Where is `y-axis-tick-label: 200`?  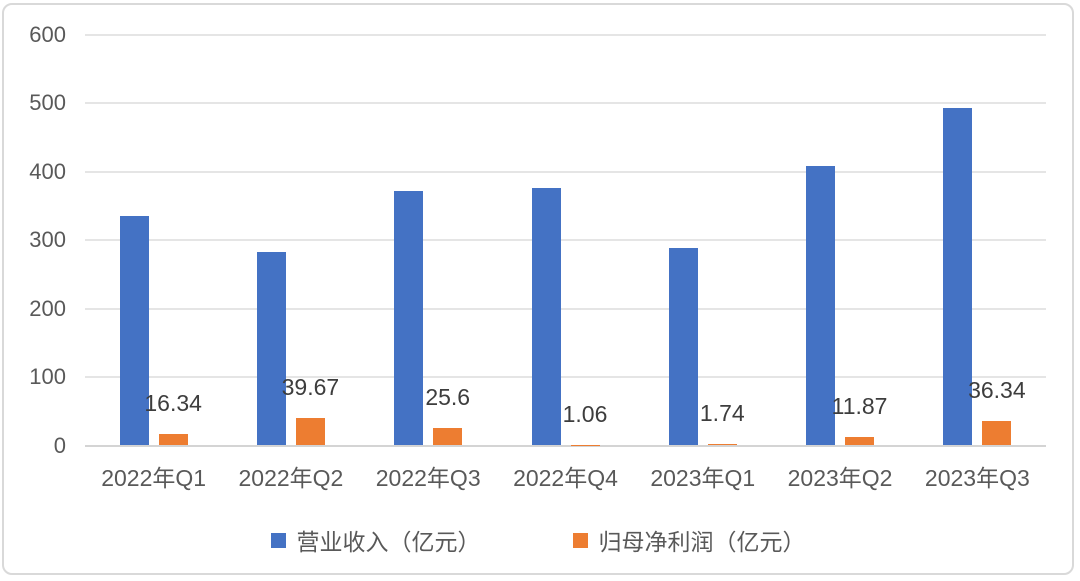
y-axis-tick-label: 200 is located at coordinates (47, 308).